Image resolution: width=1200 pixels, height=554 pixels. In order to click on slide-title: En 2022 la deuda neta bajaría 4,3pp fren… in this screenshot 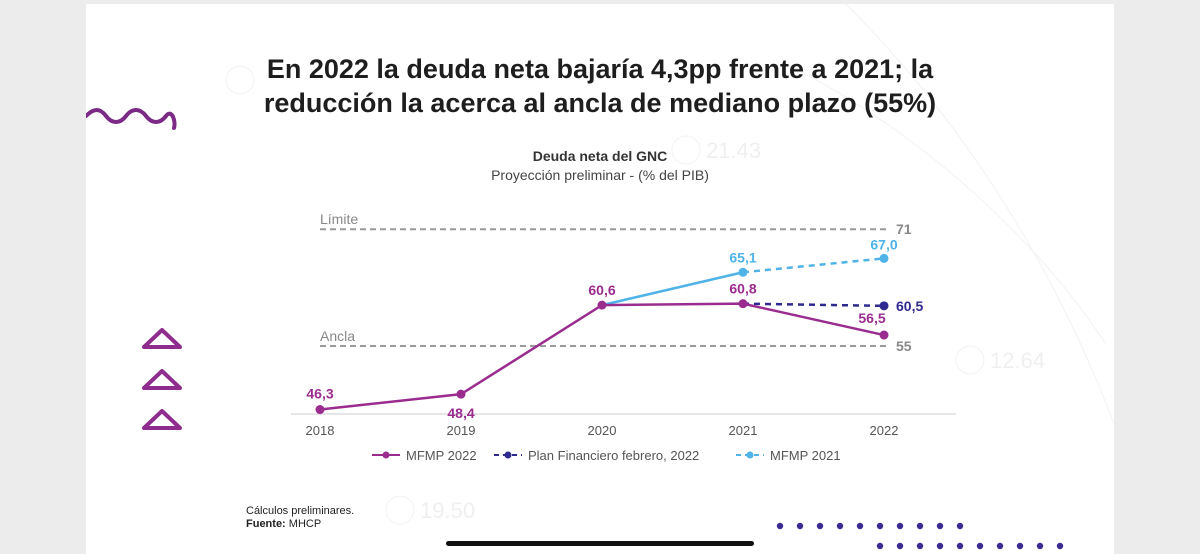, I will do `click(600, 86)`.